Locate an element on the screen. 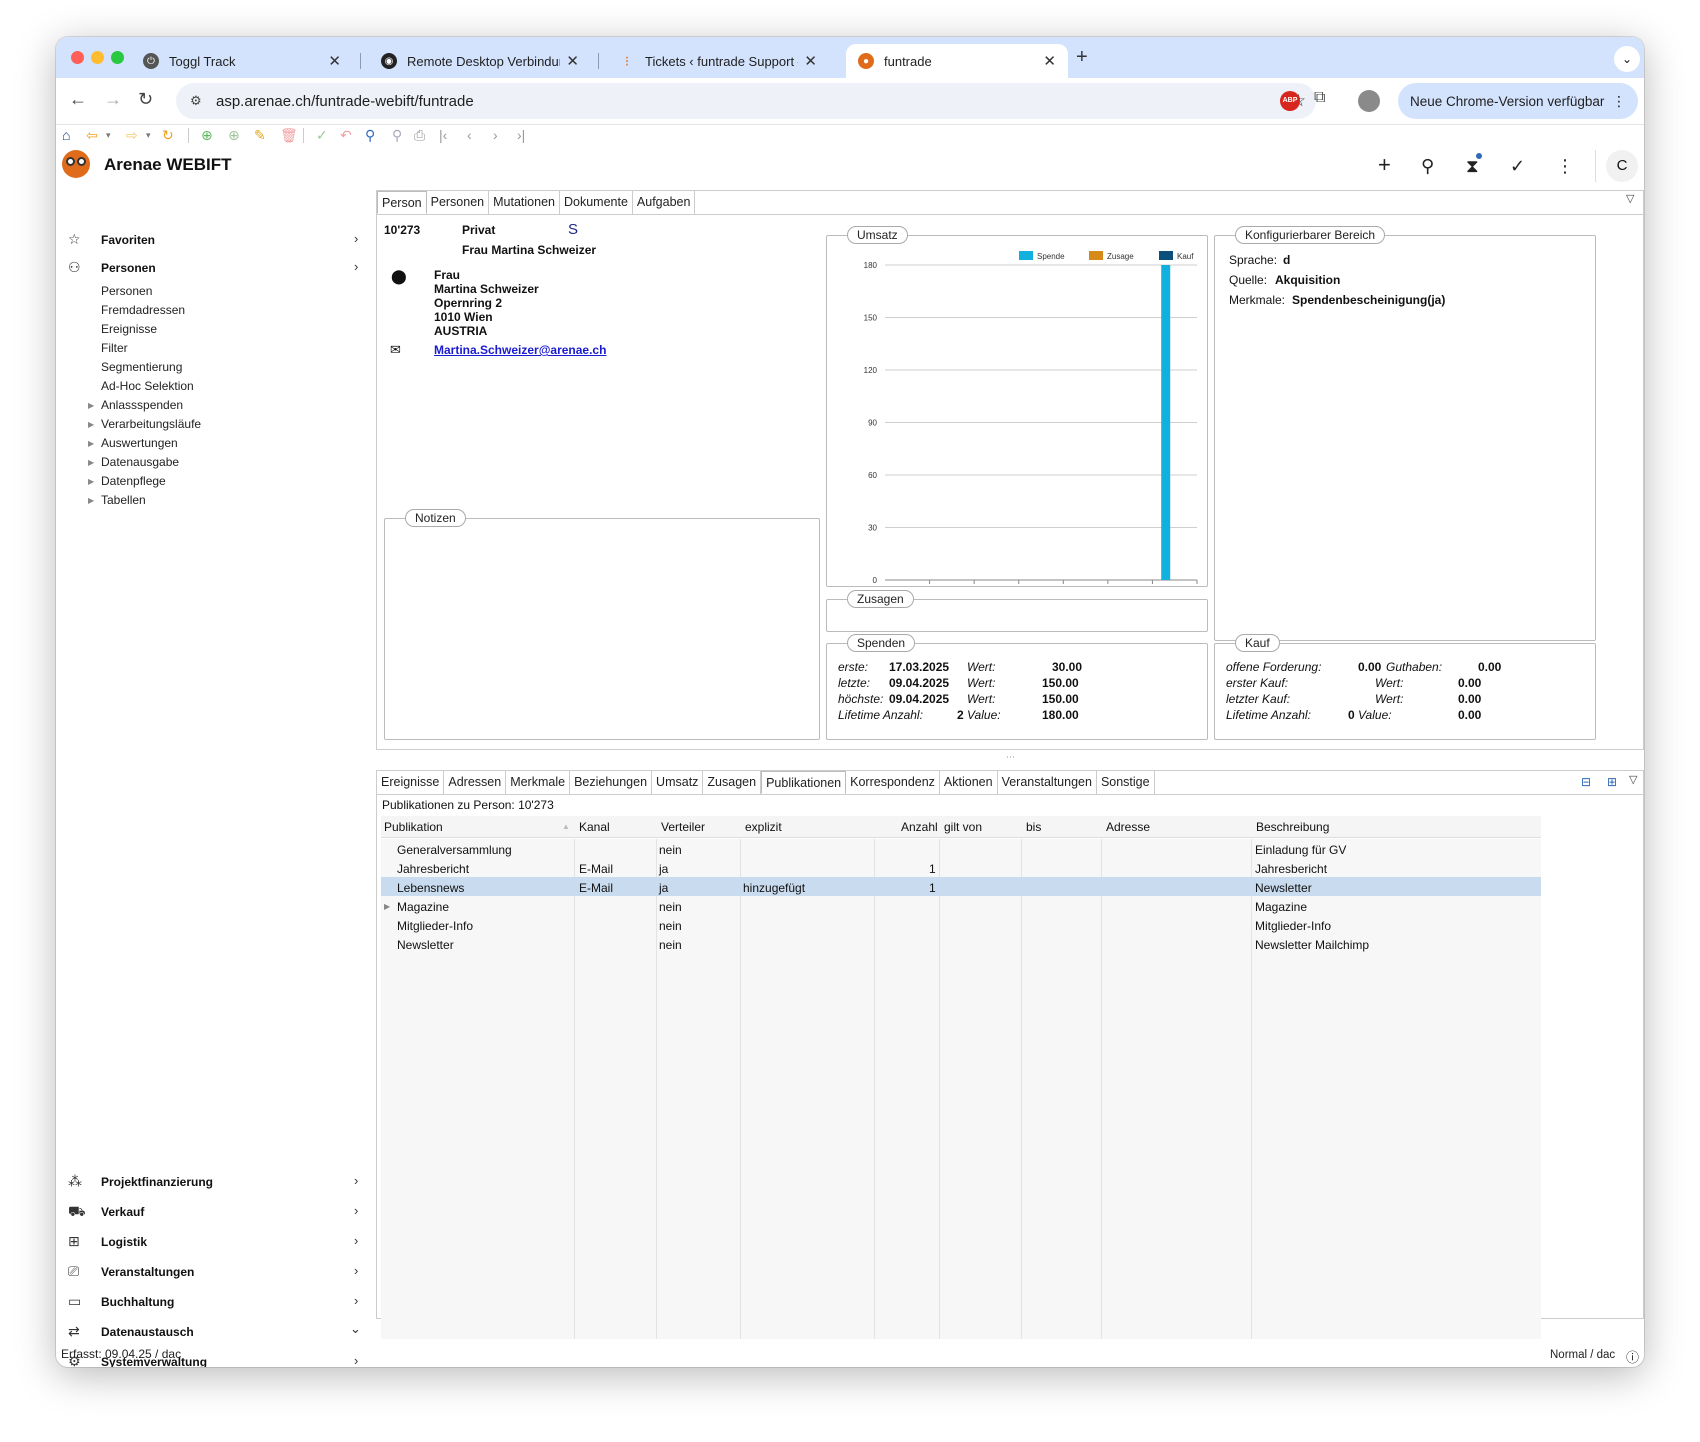 Image resolution: width=1700 pixels, height=1442 pixels. col-header: bis is located at coordinates (1034, 827).